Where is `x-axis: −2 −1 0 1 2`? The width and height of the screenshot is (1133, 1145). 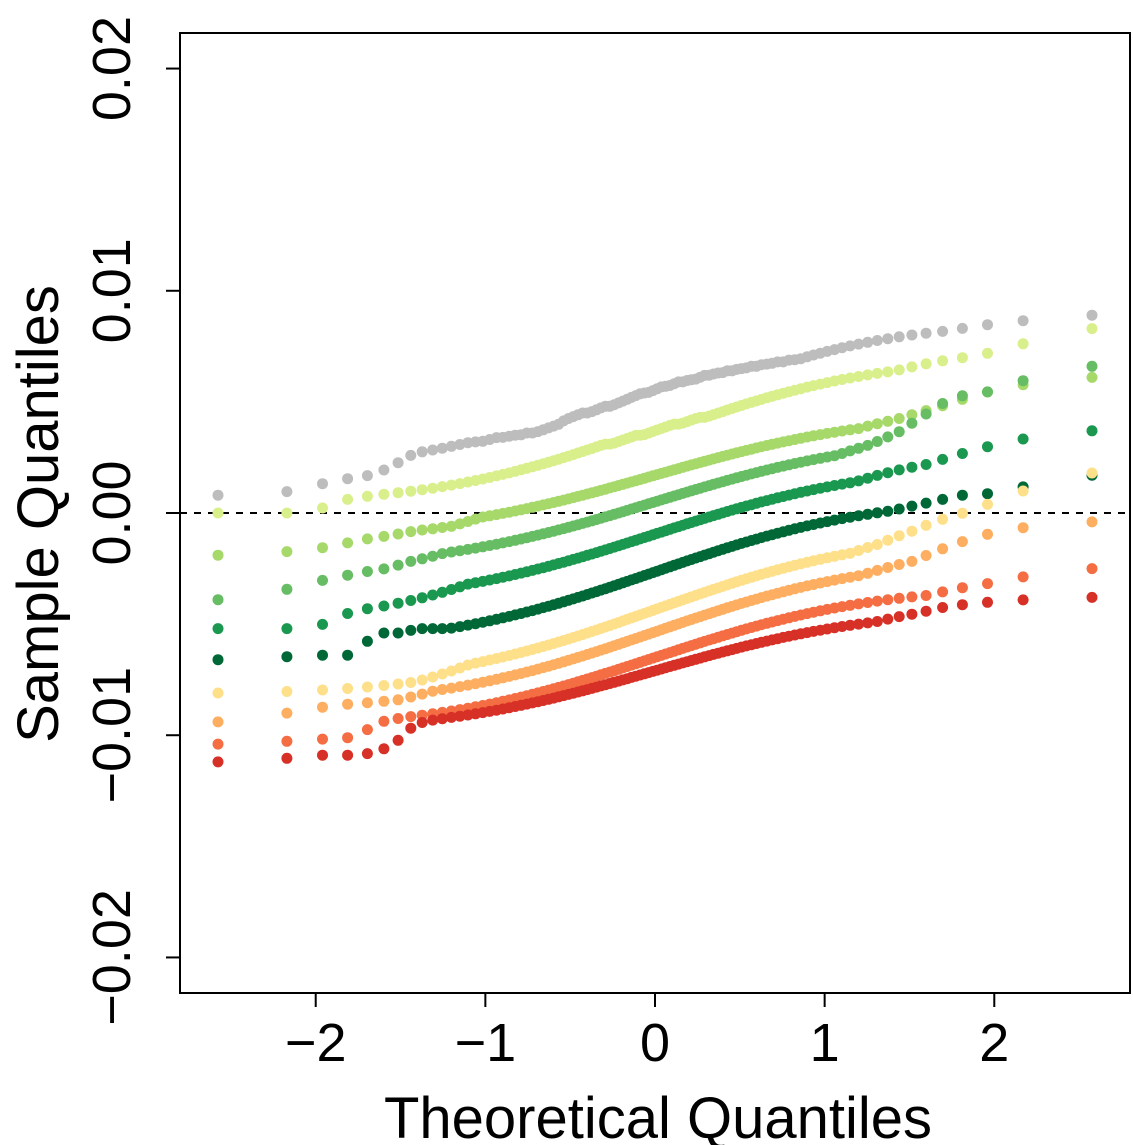 x-axis: −2 −1 0 1 2 is located at coordinates (647, 1033).